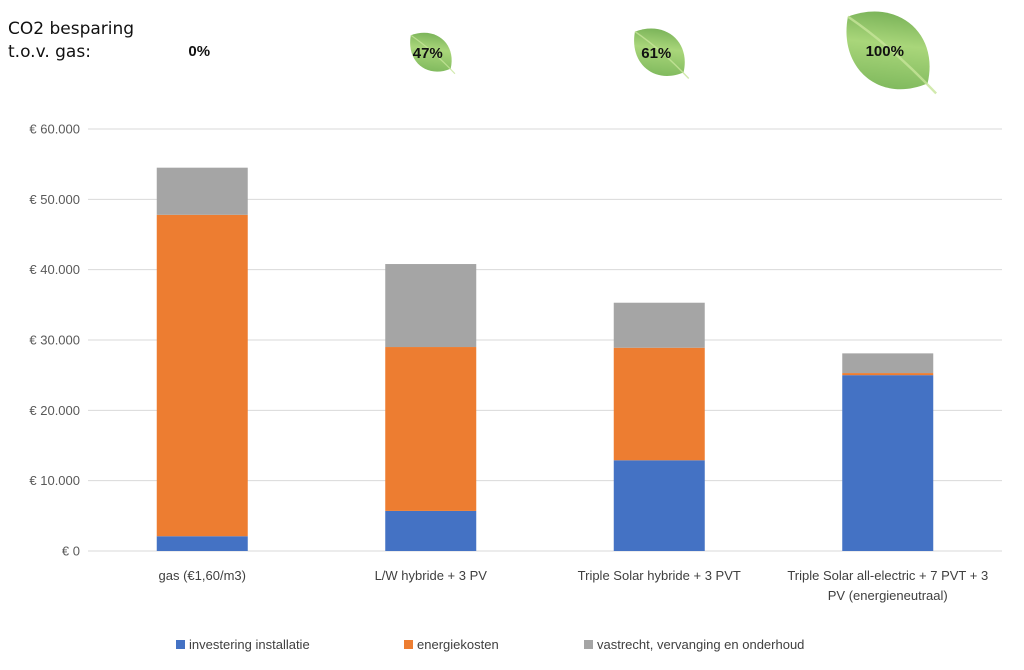  I want to click on legend-label: energiekosten, so click(458, 644).